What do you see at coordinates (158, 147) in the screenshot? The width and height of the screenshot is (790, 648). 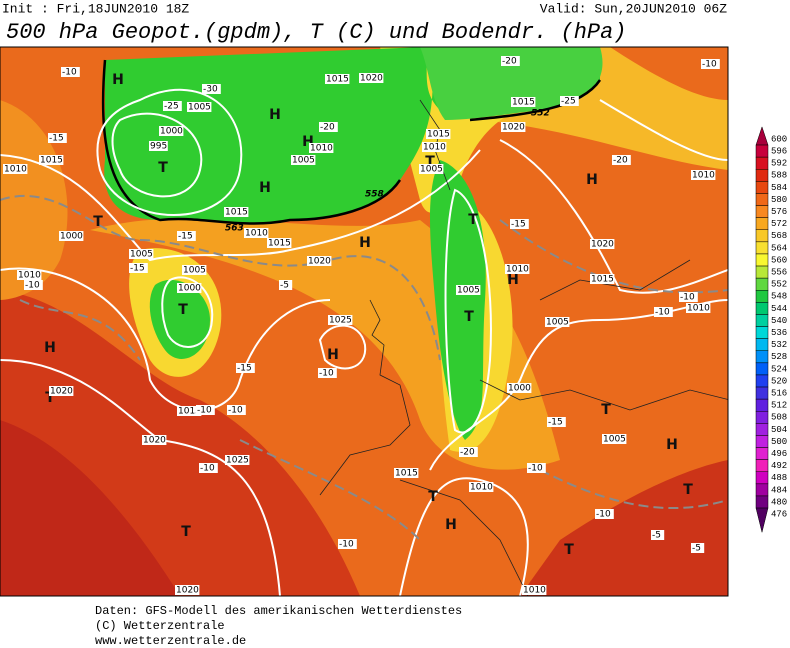 I see `isobar-label: 995` at bounding box center [158, 147].